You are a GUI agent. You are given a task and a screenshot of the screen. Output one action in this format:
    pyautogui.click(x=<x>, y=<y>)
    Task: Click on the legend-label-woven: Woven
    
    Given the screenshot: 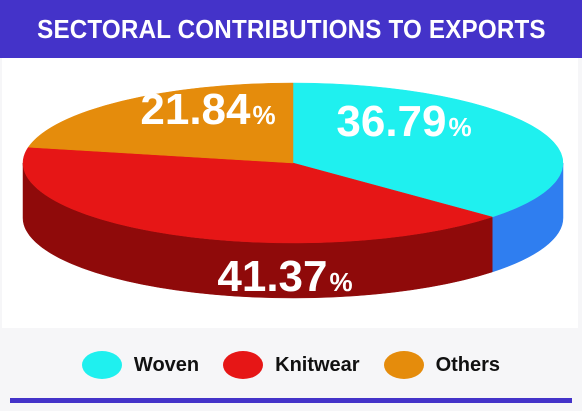 What is the action you would take?
    pyautogui.click(x=166, y=364)
    